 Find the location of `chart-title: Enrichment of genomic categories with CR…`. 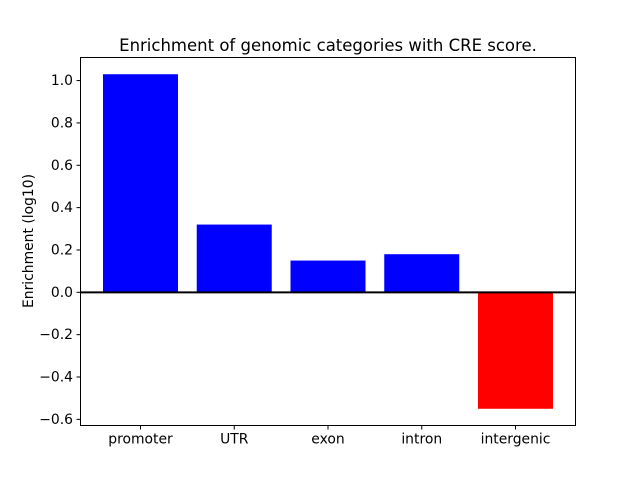

chart-title: Enrichment of genomic categories with CR… is located at coordinates (328, 45).